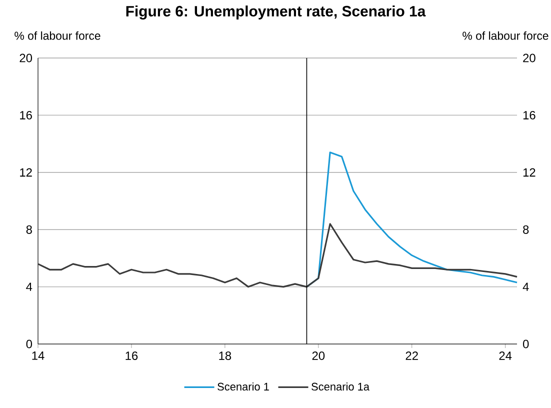 The image size is (551, 408). Describe the element at coordinates (505, 35) in the screenshot. I see `y2-axis-title: % of labour force` at that location.